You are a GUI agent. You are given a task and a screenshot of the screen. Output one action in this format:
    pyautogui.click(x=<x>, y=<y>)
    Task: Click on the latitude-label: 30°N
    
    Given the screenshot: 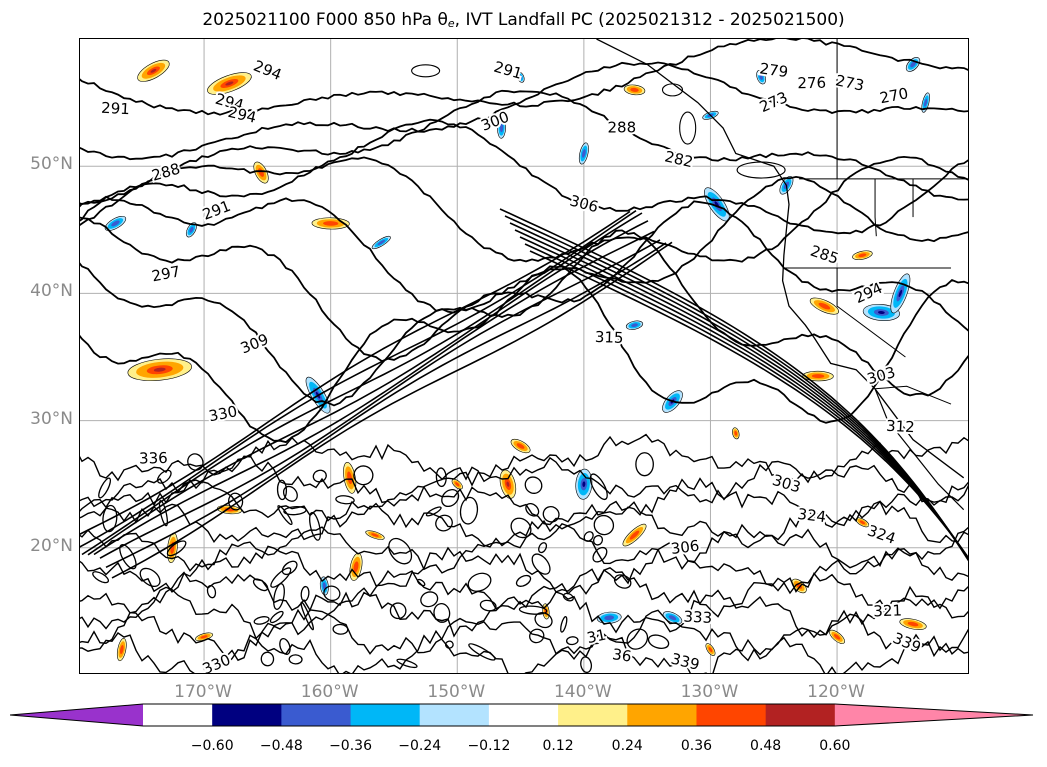 What is the action you would take?
    pyautogui.click(x=51, y=418)
    